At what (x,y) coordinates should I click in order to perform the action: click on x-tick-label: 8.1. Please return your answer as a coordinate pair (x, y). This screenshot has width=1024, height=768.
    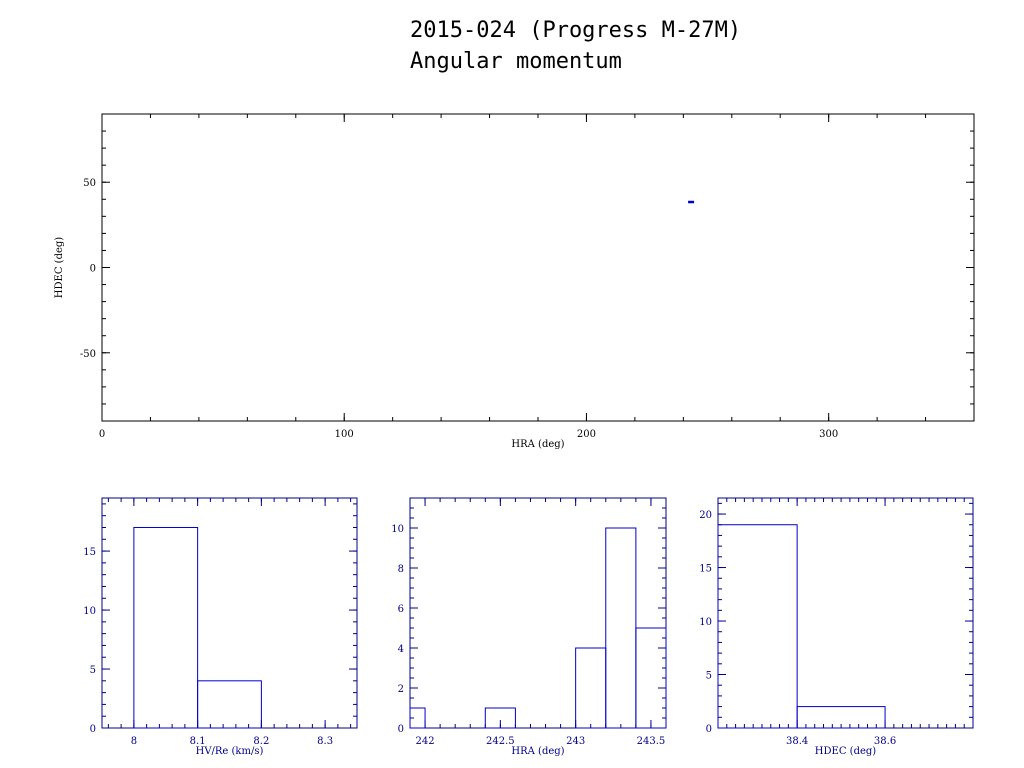
    Looking at the image, I should click on (198, 741).